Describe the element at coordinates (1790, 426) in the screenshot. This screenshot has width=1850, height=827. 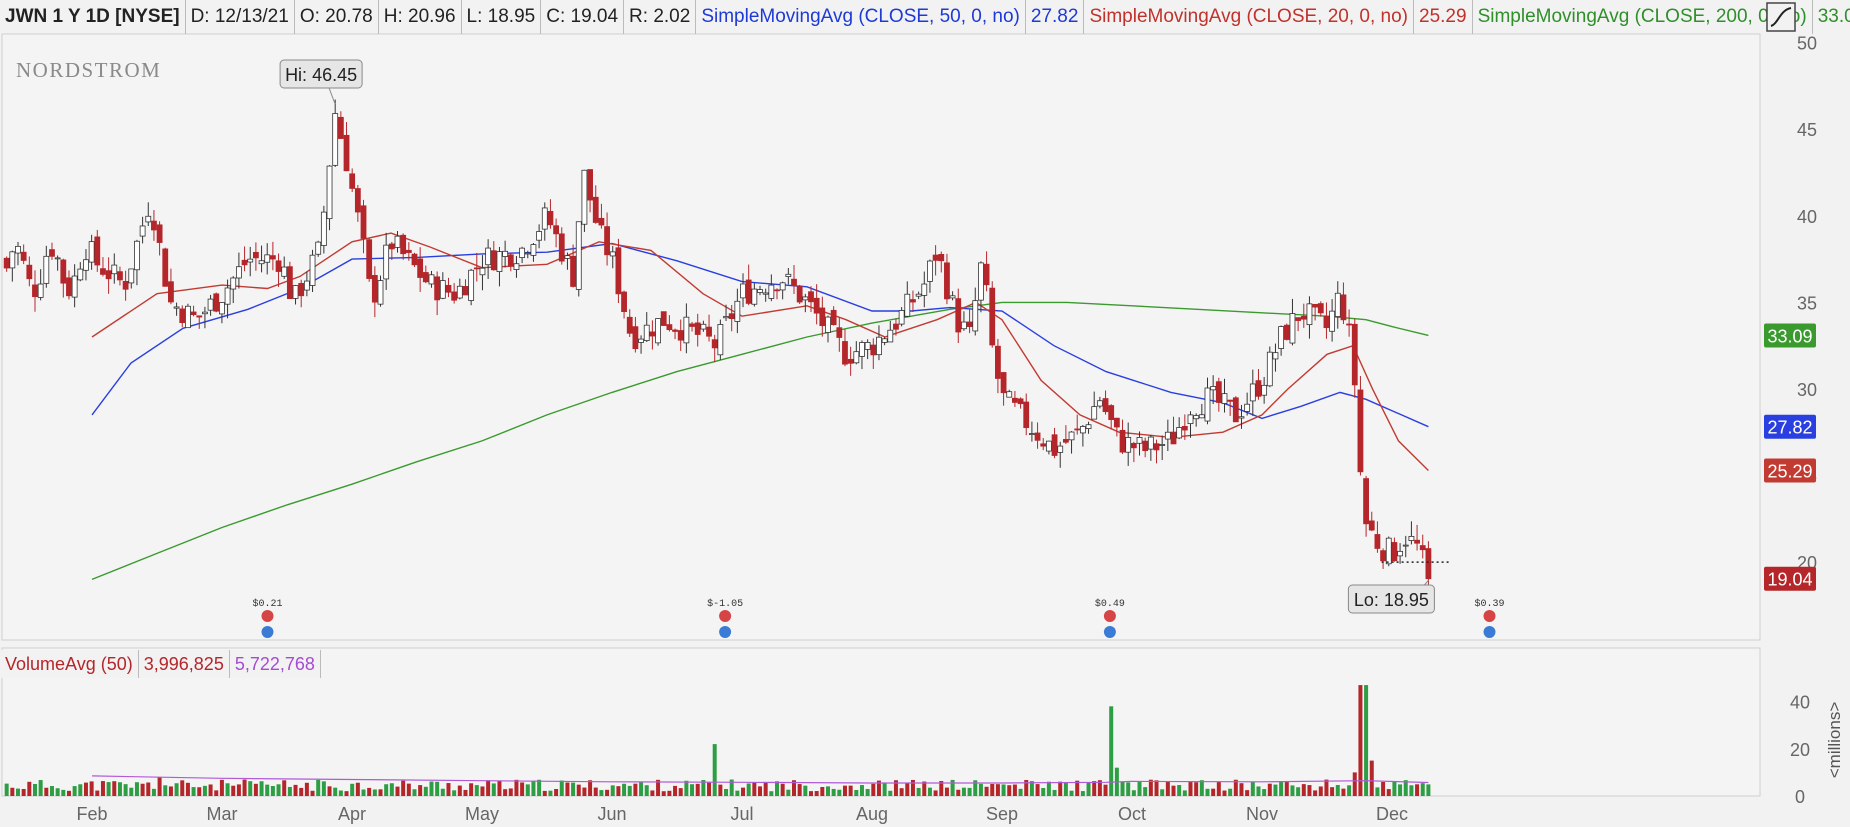
I see `sma50-badge` at that location.